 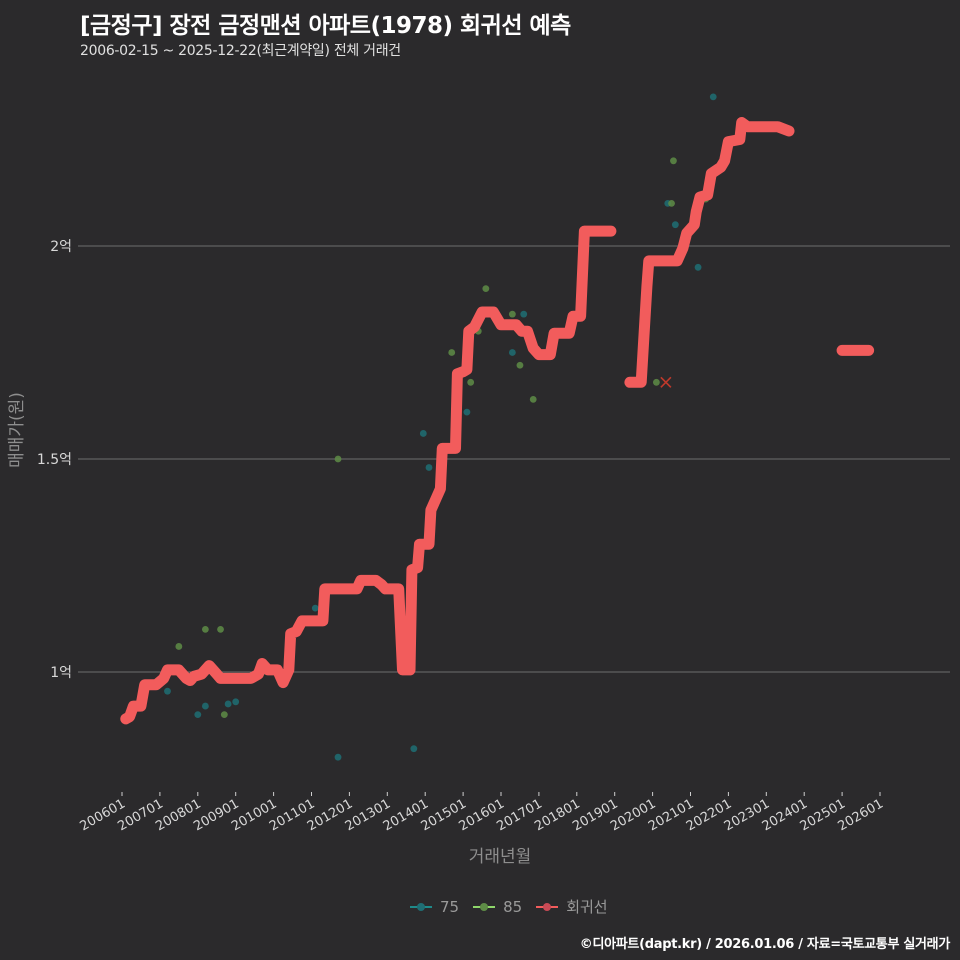 I want to click on chart-subtitle: 2006-02-15 ~ 2025-12-22(최근계약일) 전체 거래건, so click(x=240, y=51).